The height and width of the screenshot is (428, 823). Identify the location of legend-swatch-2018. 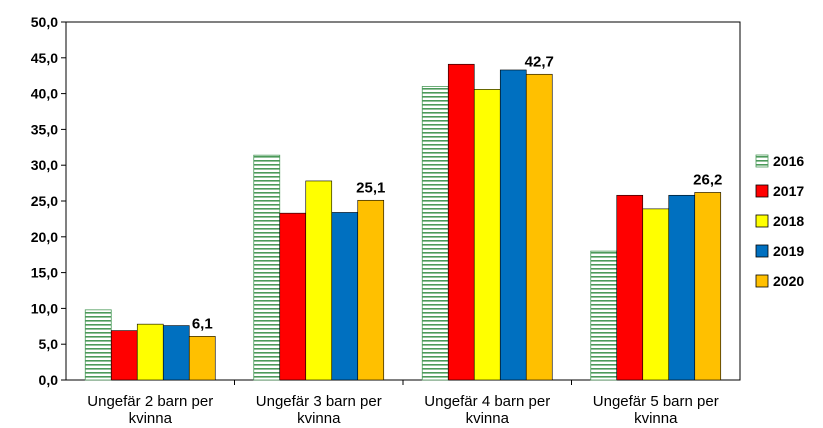
(762, 221).